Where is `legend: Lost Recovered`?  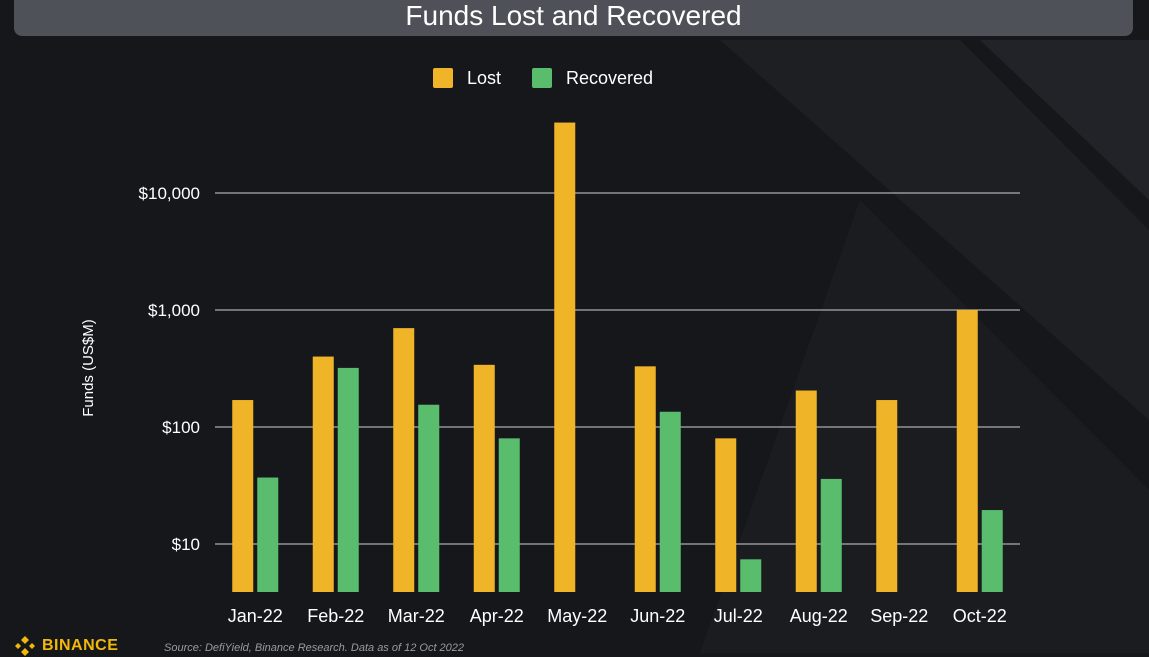
legend: Lost Recovered is located at coordinates (543, 78).